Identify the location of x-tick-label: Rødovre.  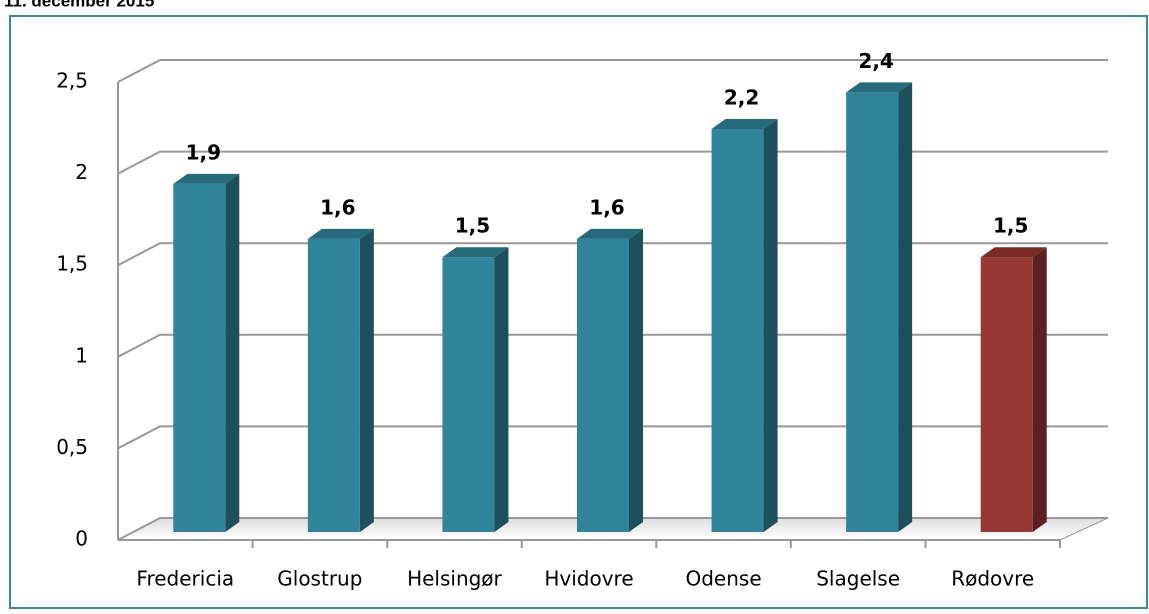
(992, 579).